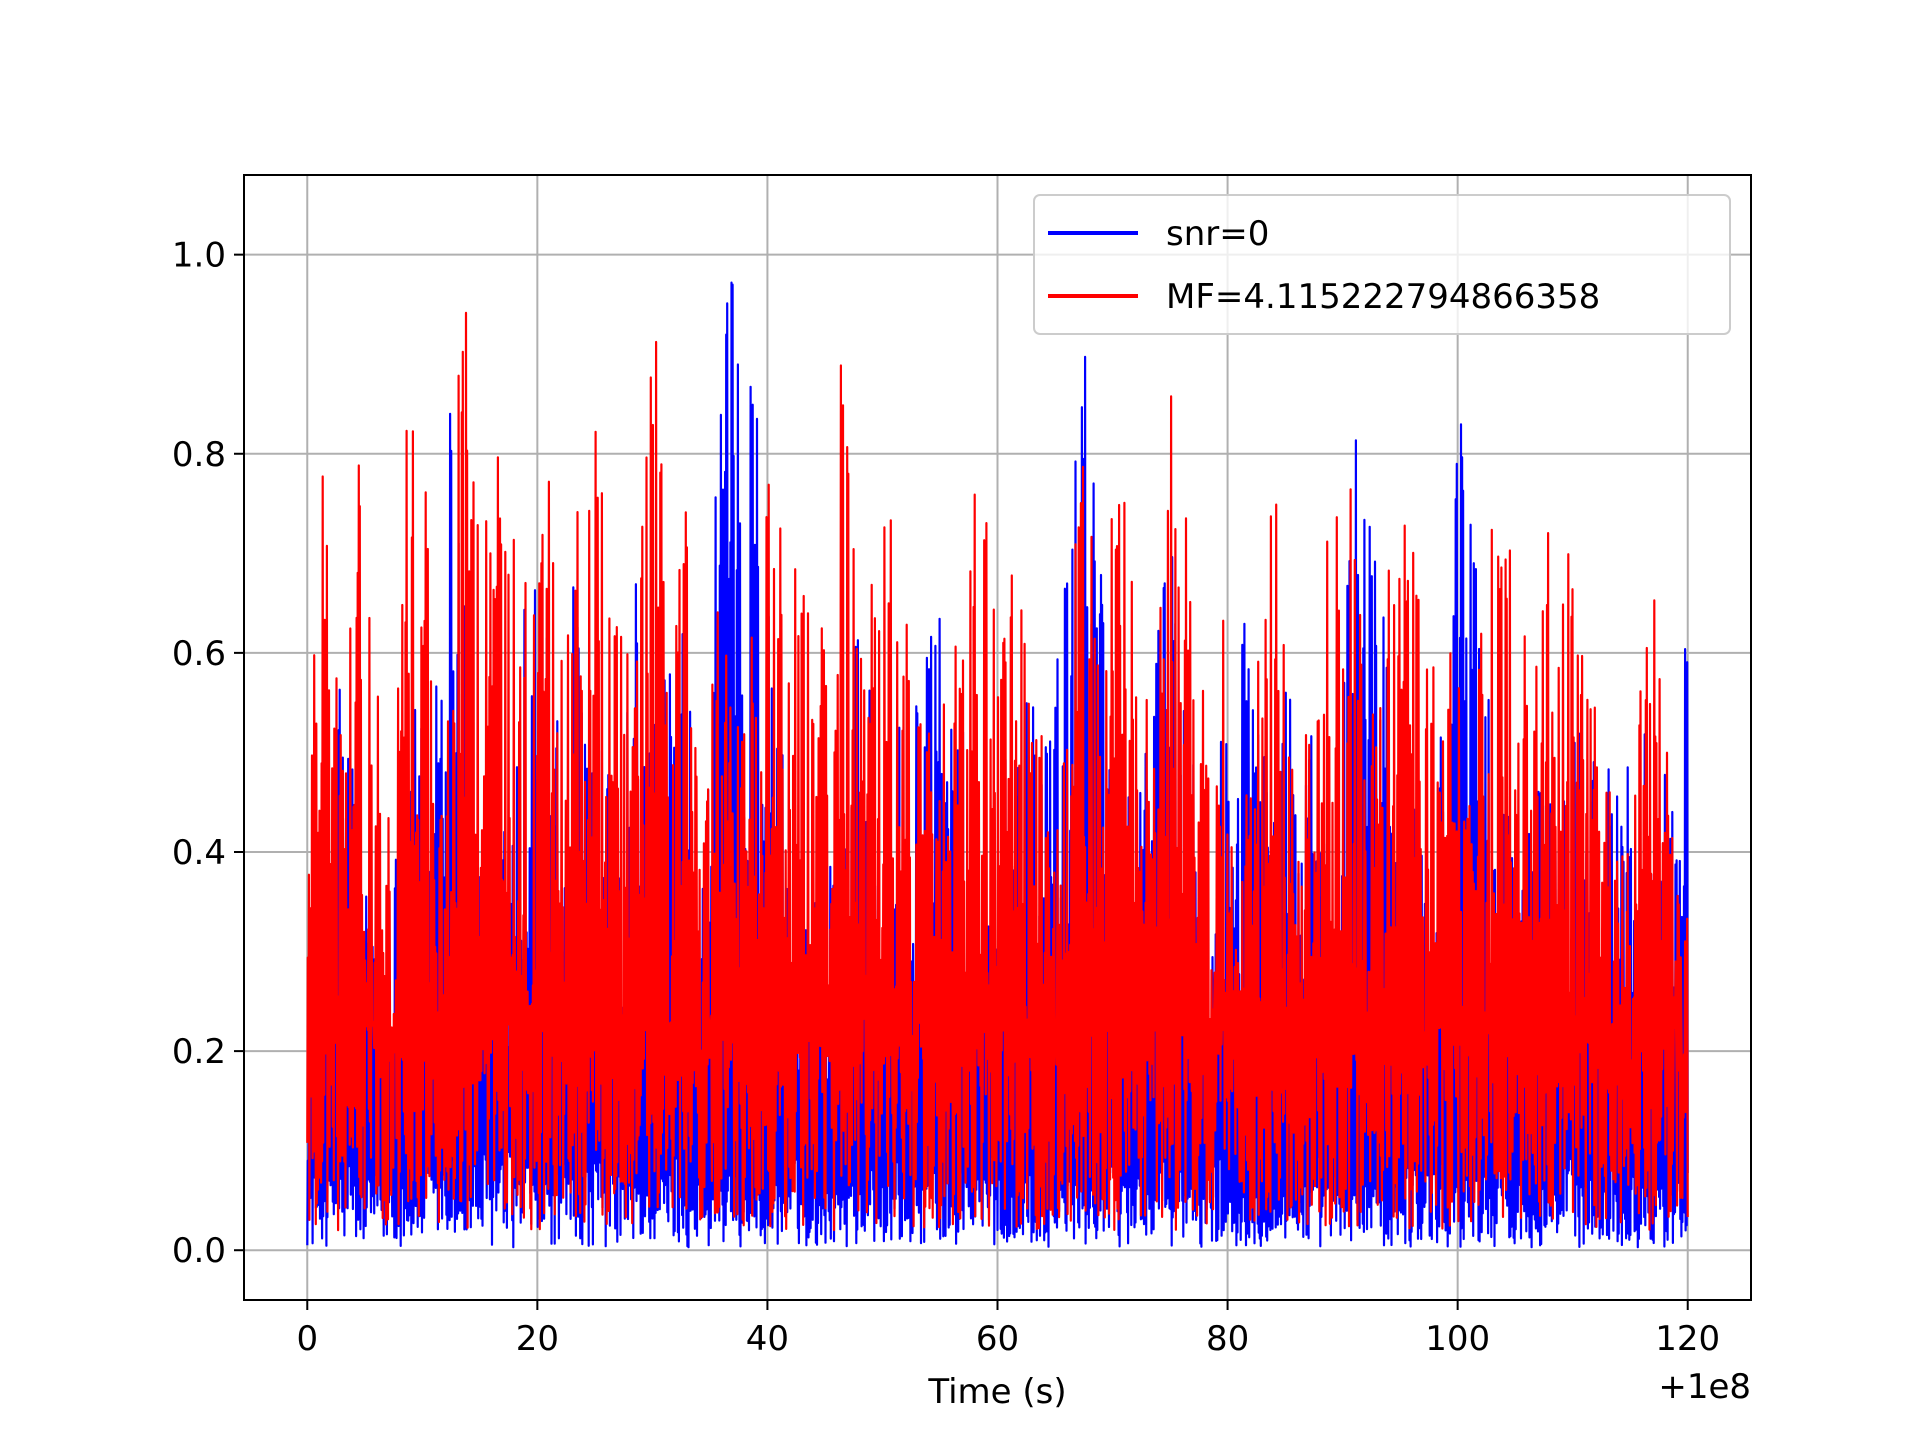  Describe the element at coordinates (767, 1339) in the screenshot. I see `x-tick-label: 40` at that location.